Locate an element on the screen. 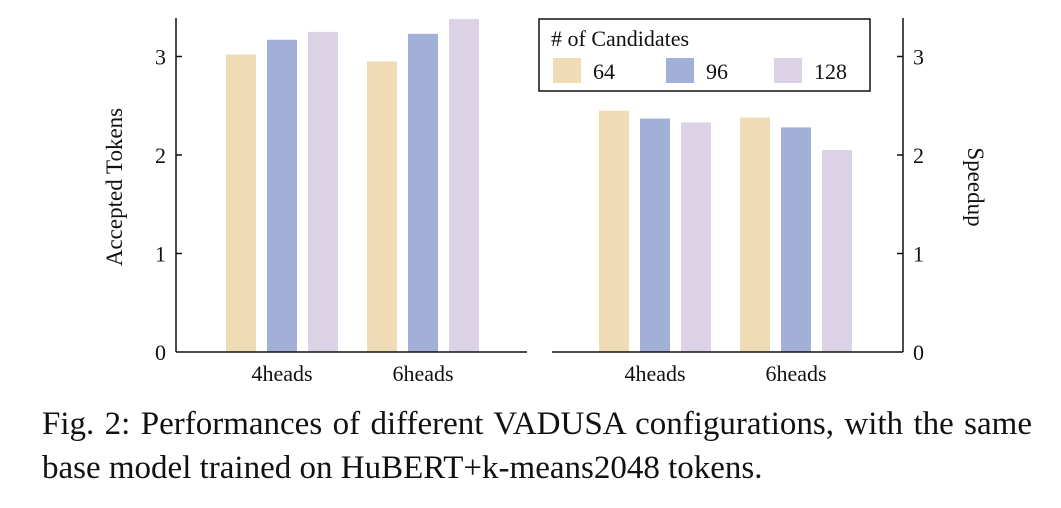  left-x-ticks-group: 4heads 6heads is located at coordinates (352, 373).